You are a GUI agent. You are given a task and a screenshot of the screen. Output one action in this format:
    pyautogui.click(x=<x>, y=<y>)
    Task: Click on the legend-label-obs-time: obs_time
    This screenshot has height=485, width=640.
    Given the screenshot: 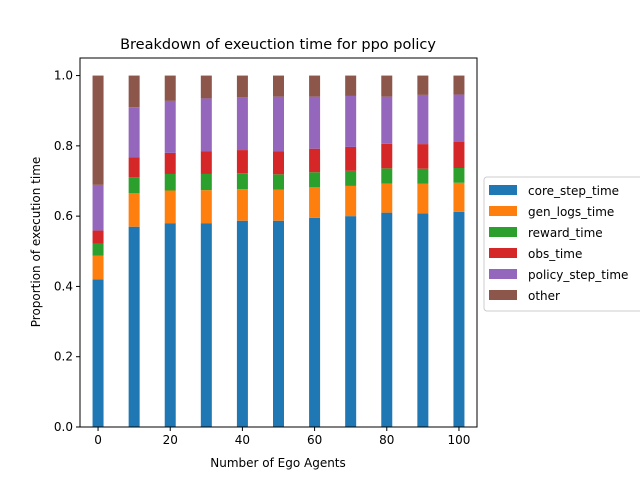 What is the action you would take?
    pyautogui.click(x=555, y=254)
    